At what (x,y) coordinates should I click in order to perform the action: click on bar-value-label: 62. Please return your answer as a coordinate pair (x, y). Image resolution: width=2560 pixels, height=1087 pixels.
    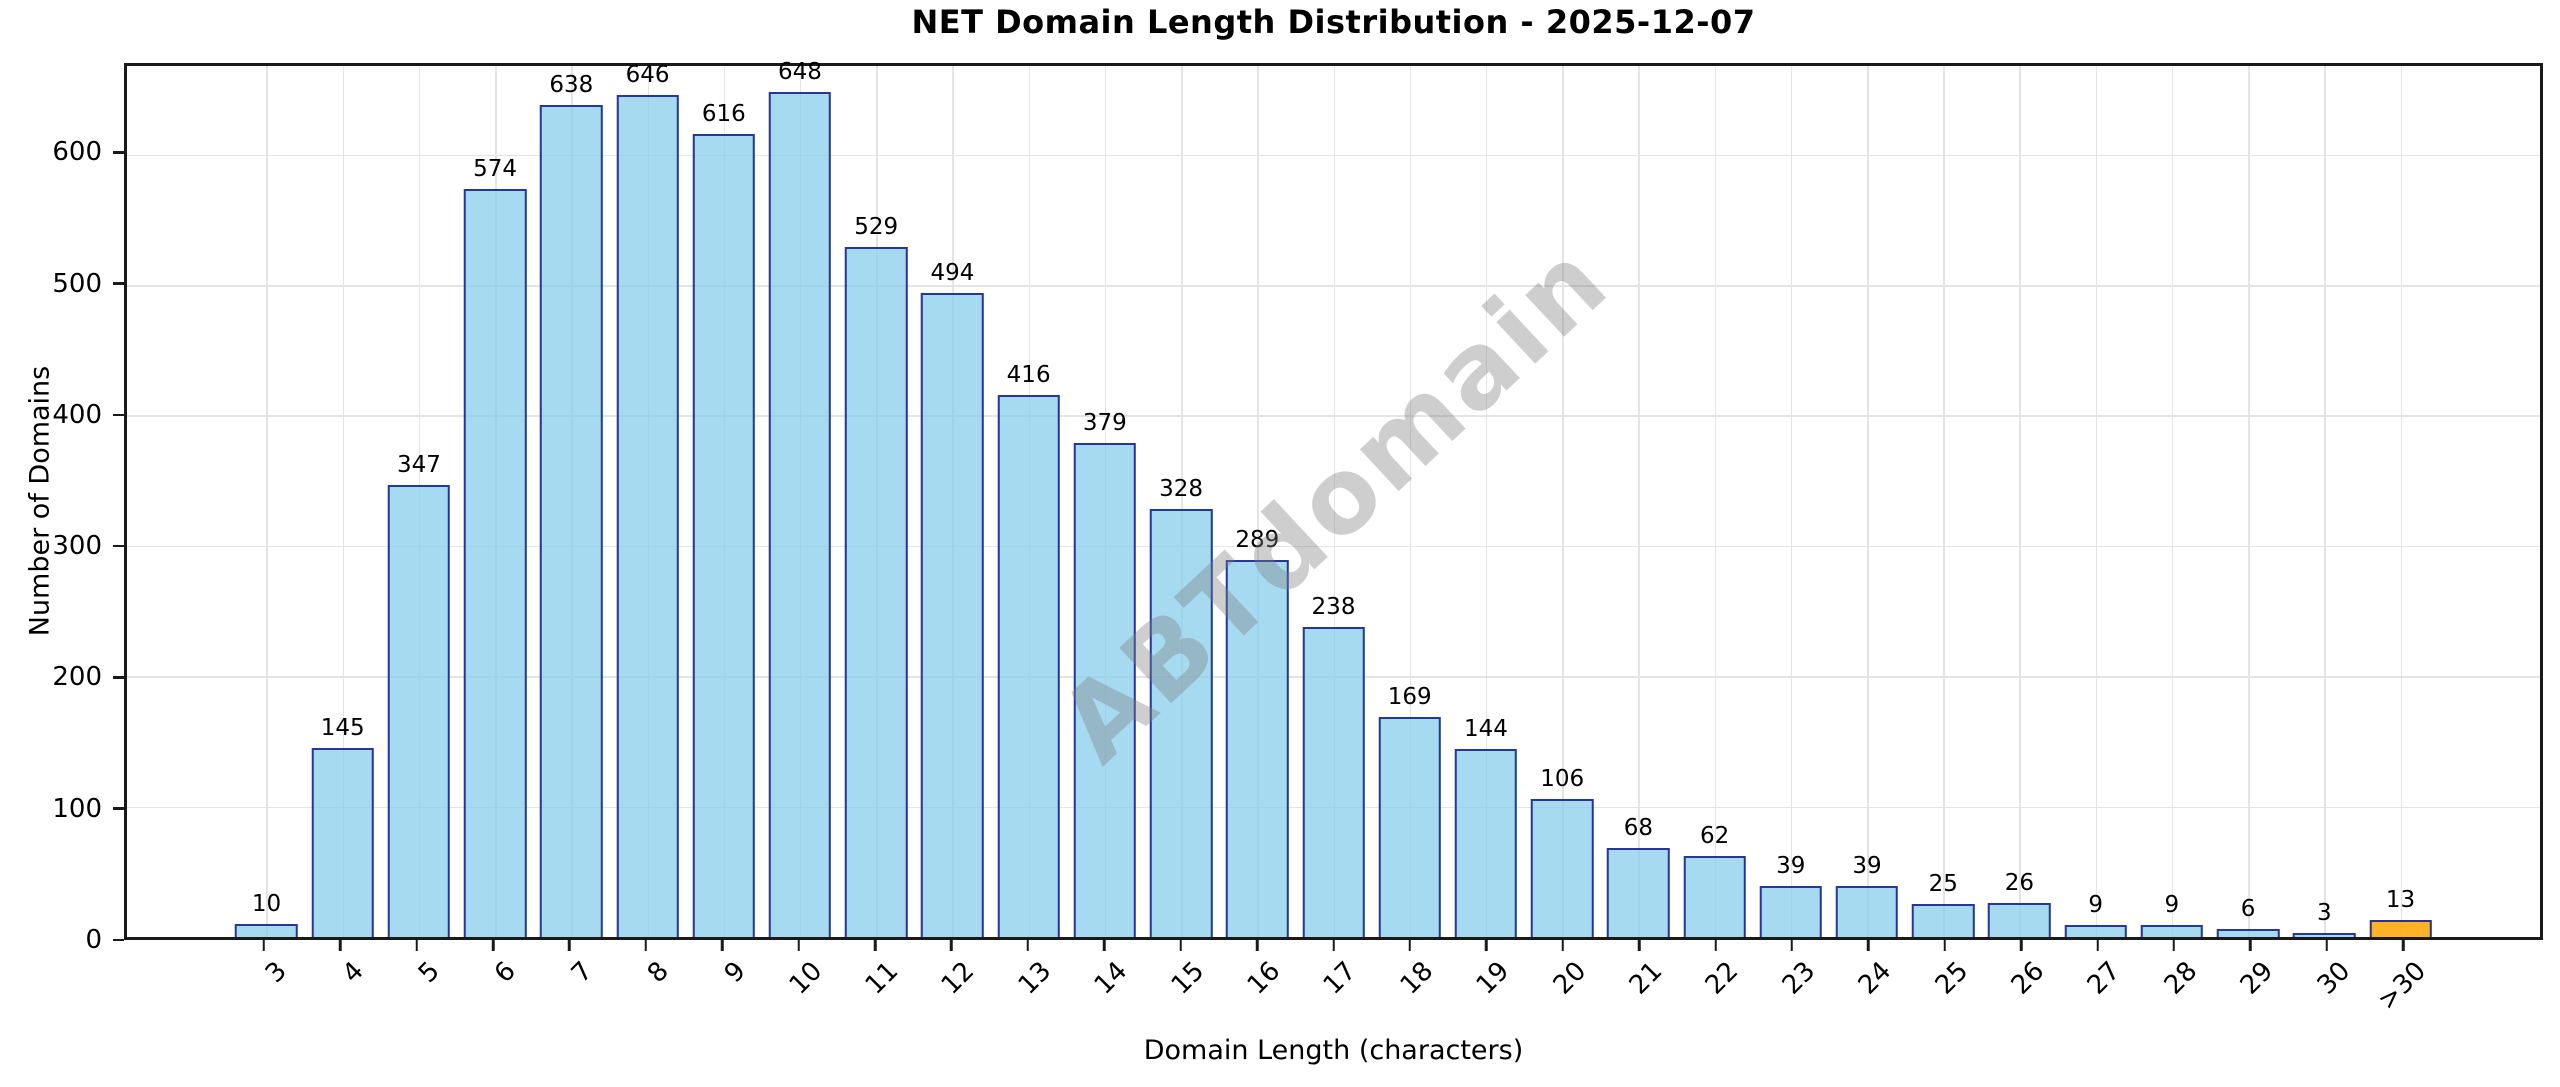
    Looking at the image, I should click on (1714, 836).